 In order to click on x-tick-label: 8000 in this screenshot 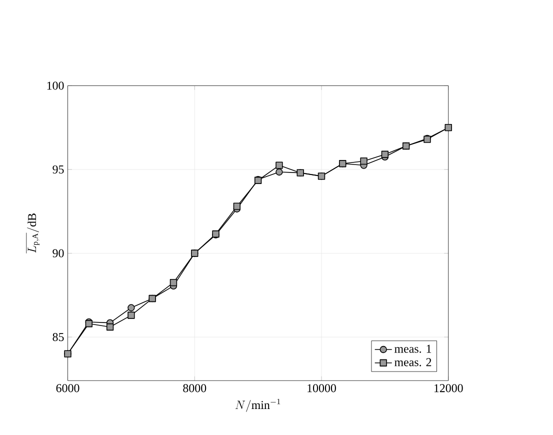, I will do `click(194, 388)`.